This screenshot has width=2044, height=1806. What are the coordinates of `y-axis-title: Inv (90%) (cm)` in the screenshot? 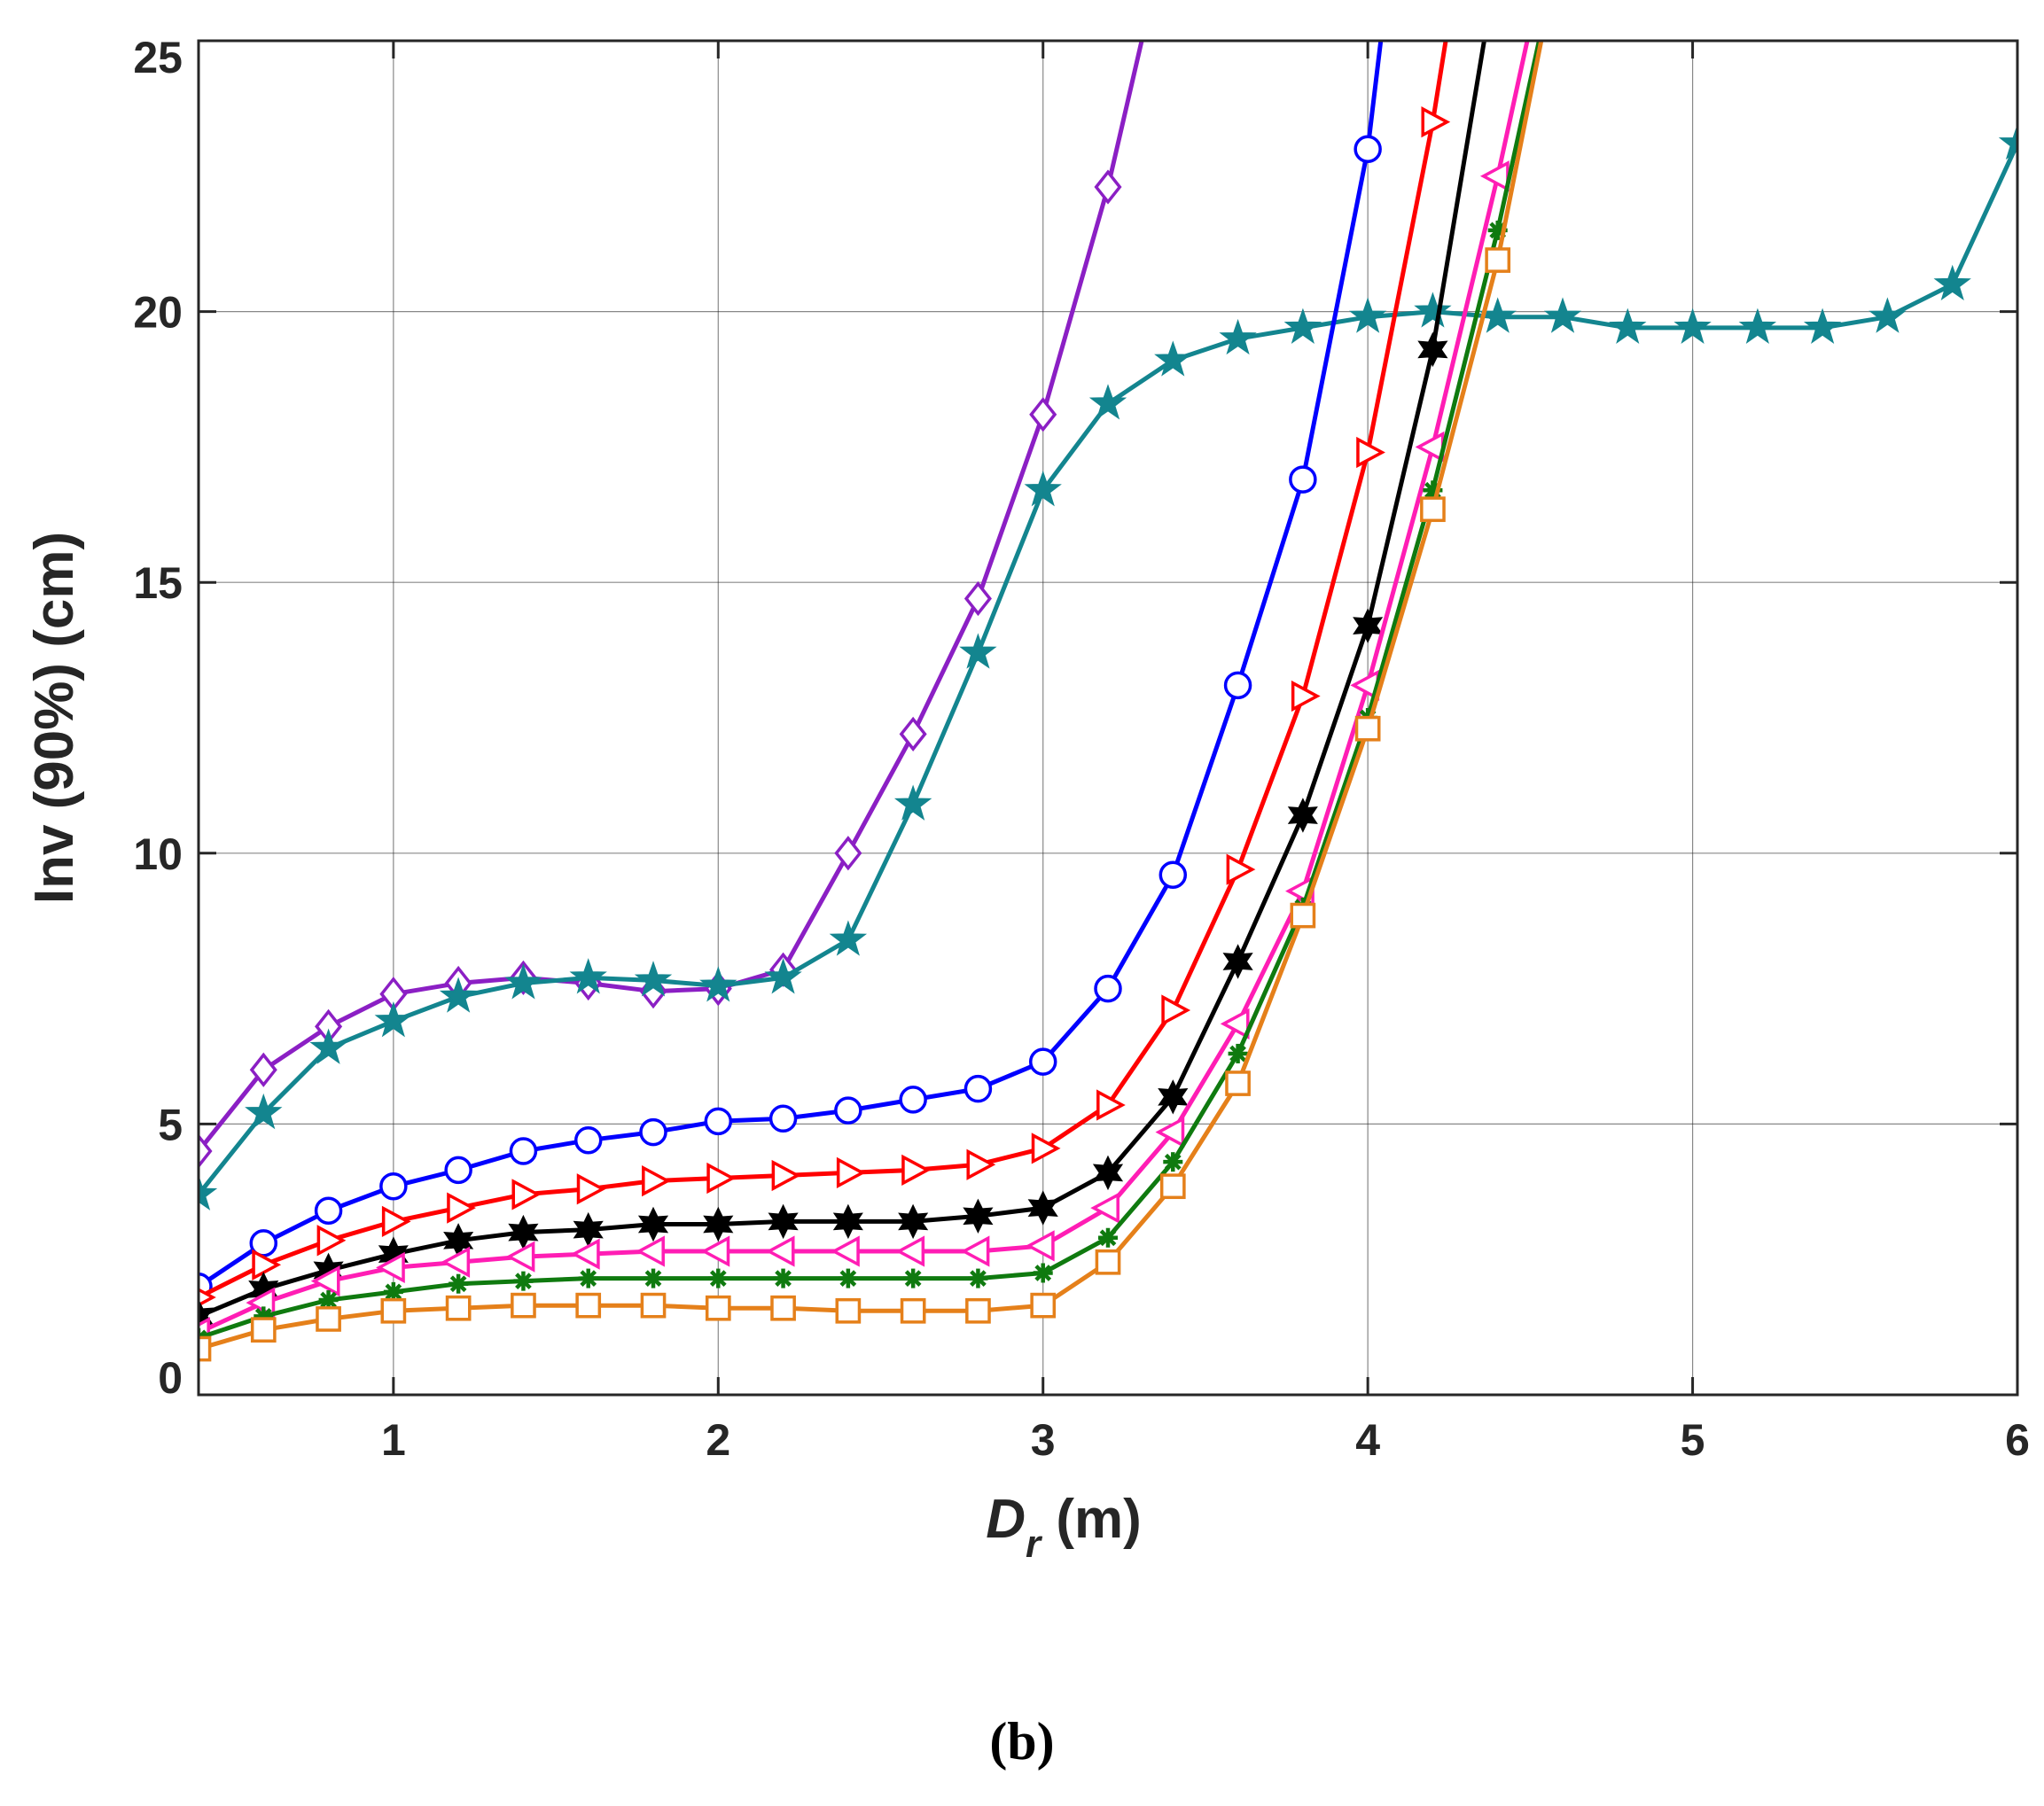 It's located at (54, 718).